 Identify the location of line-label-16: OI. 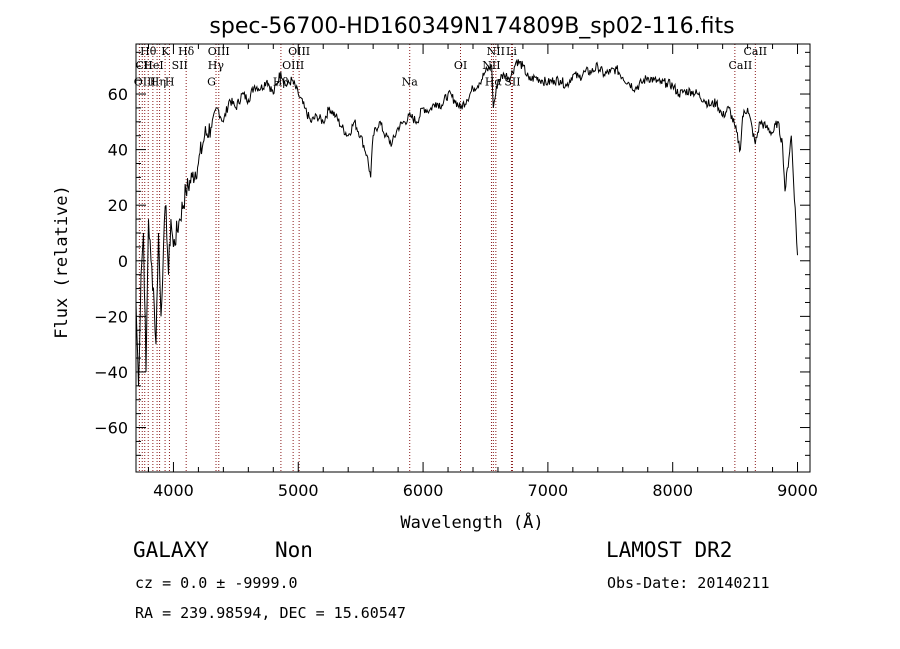
(460, 65).